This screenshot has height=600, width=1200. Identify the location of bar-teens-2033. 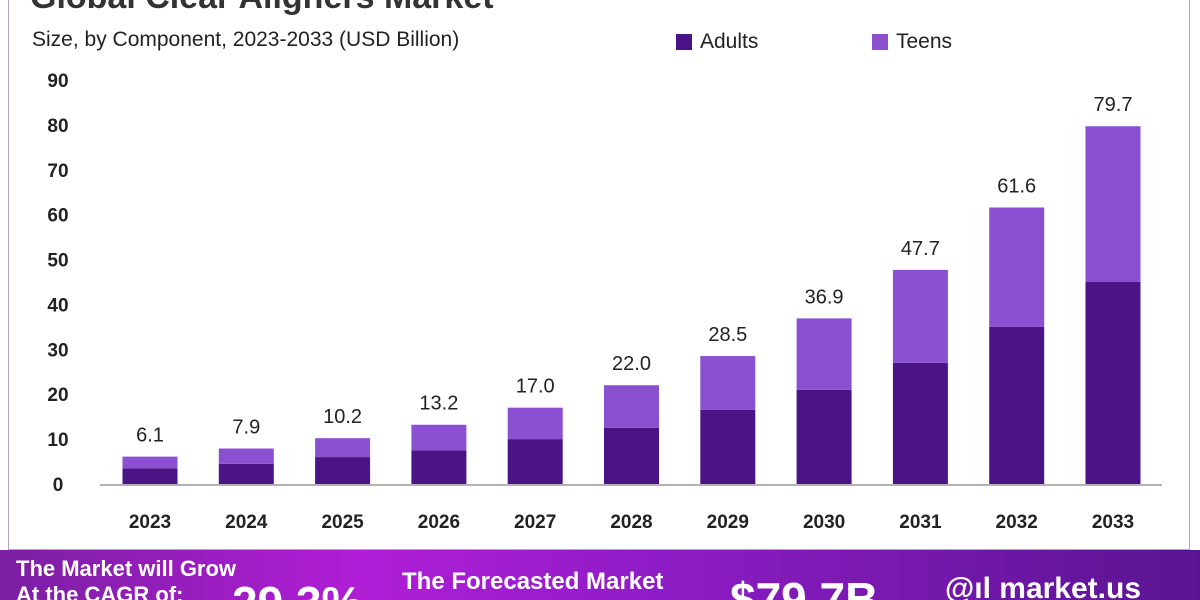
(1113, 204).